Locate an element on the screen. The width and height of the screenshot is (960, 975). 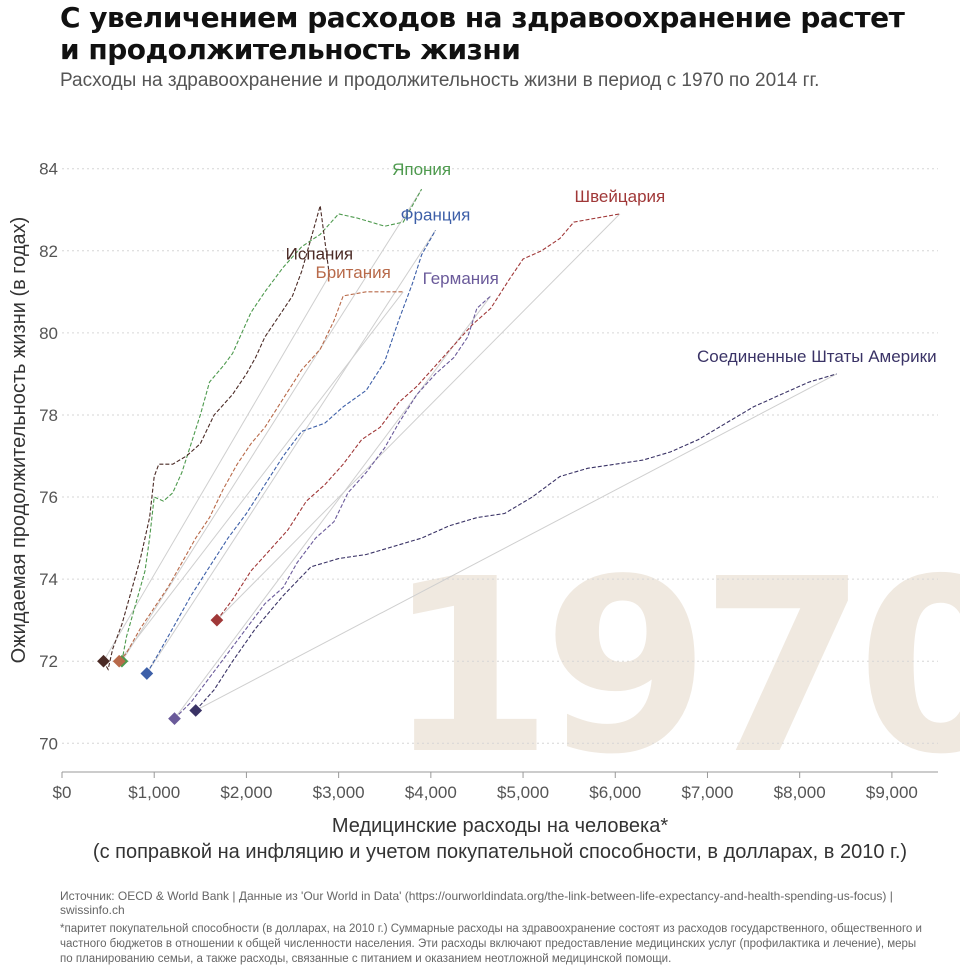
x-tick-label: $3,000 is located at coordinates (339, 792).